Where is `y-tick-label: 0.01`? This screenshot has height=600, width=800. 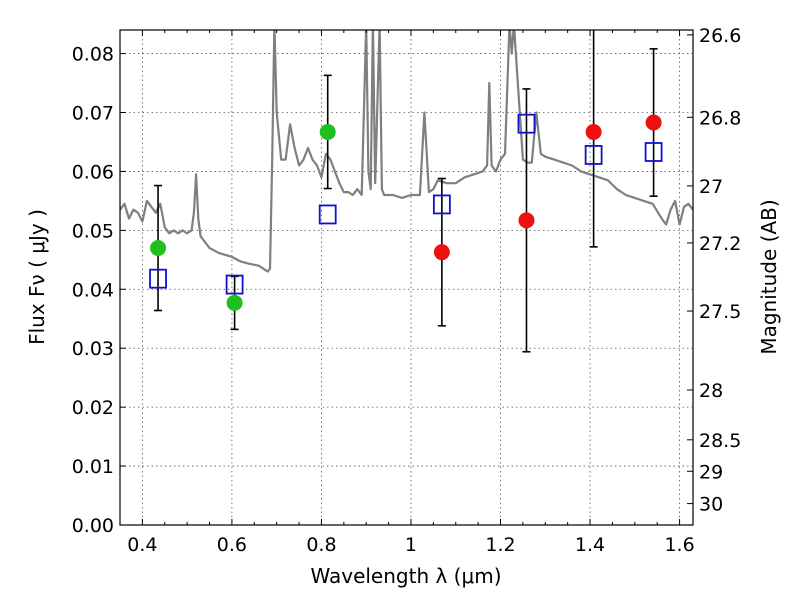
y-tick-label: 0.01 is located at coordinates (93, 467).